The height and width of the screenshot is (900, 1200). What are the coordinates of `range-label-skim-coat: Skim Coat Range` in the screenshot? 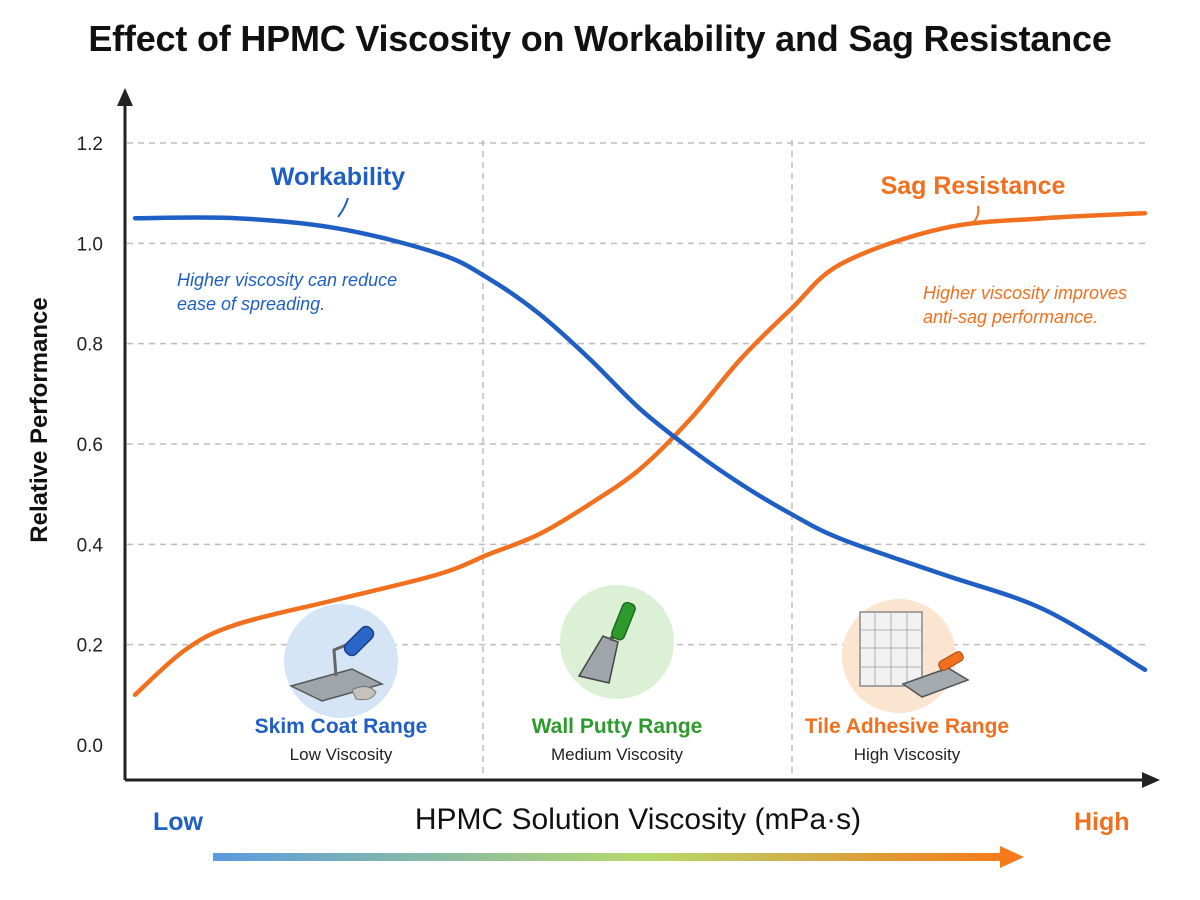 It's located at (341, 726).